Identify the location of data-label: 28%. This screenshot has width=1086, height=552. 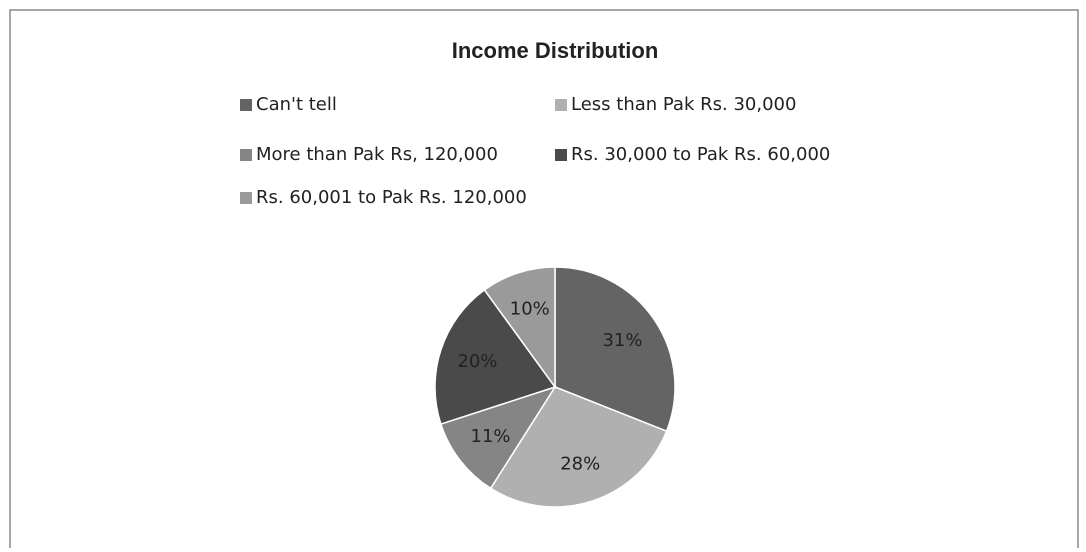
(580, 464).